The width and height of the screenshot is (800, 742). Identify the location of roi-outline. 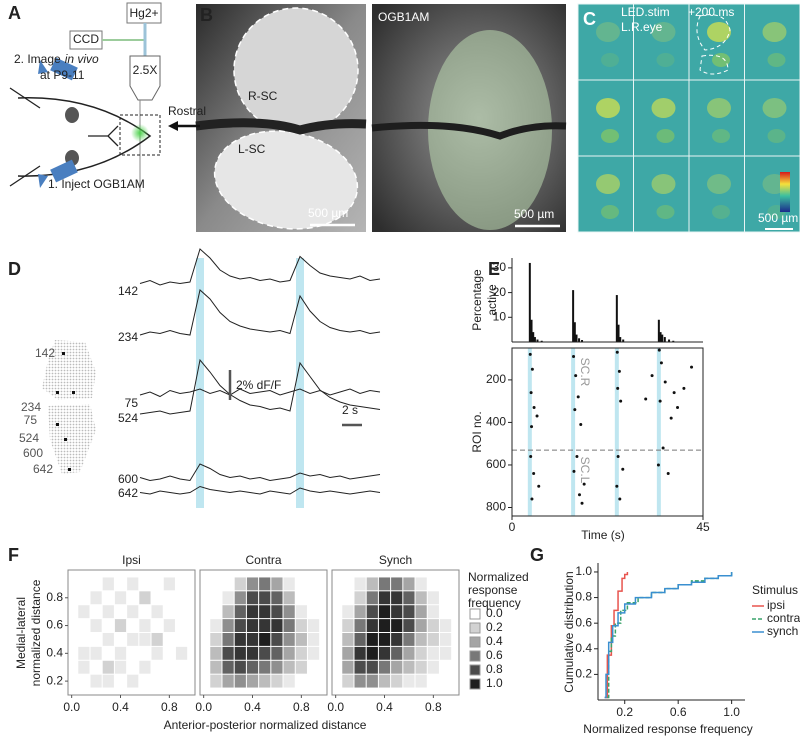
(713, 44).